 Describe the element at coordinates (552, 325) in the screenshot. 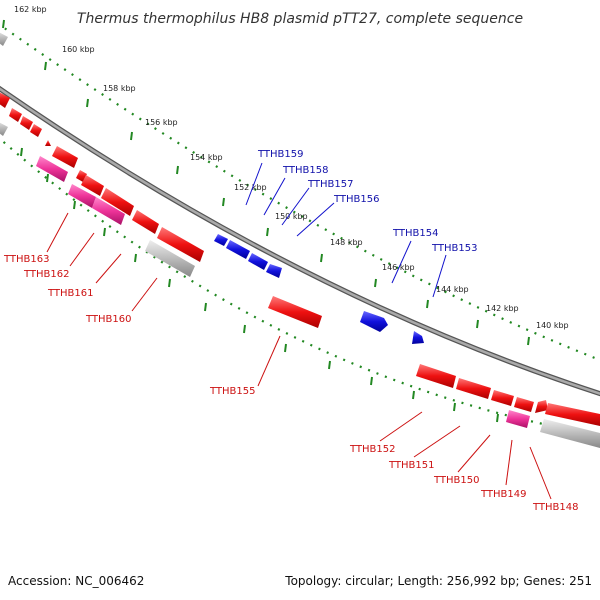

I see `tick-label: 140 kbp` at that location.